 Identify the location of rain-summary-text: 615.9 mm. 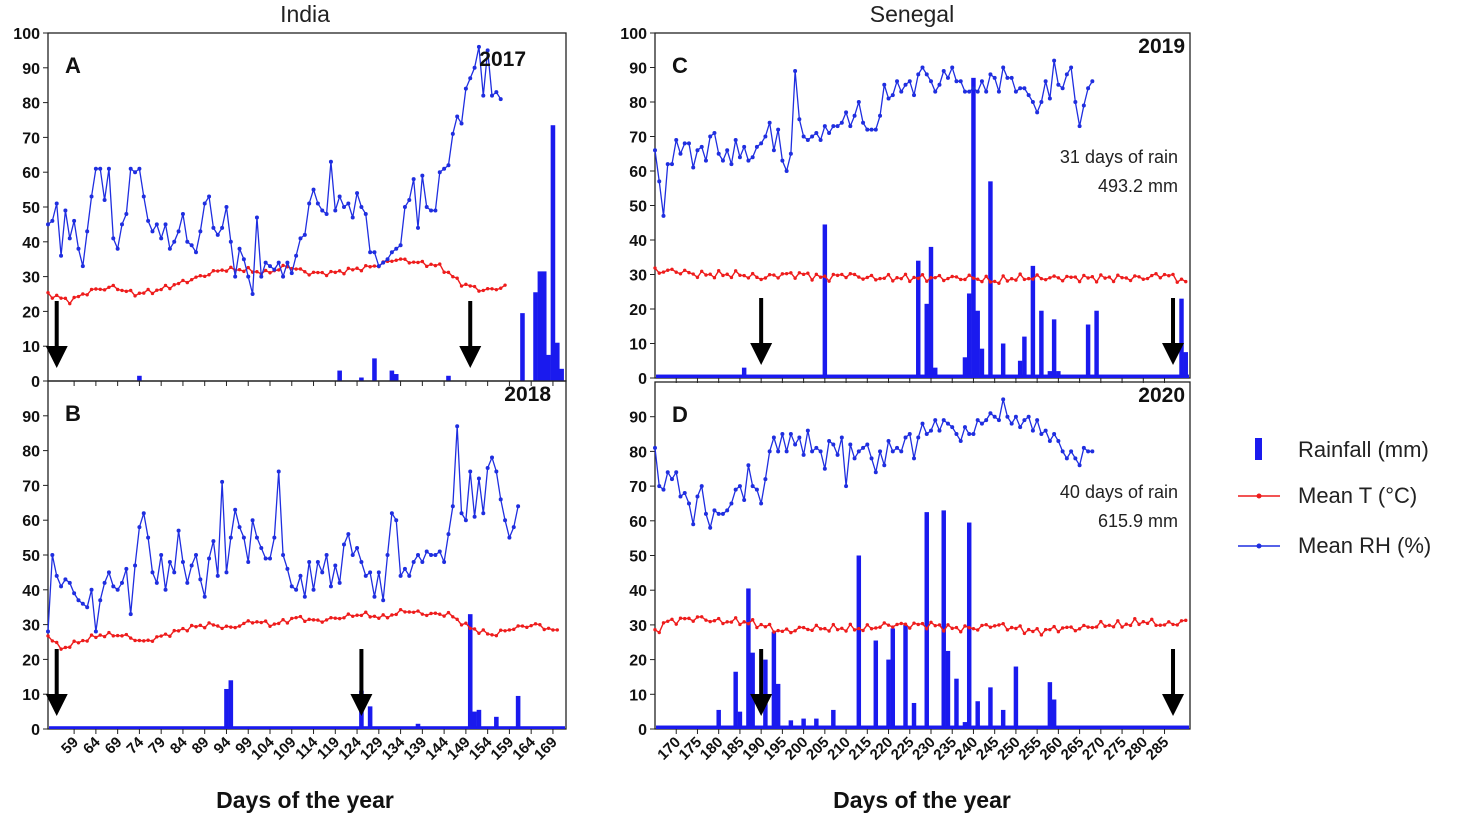
(1138, 521).